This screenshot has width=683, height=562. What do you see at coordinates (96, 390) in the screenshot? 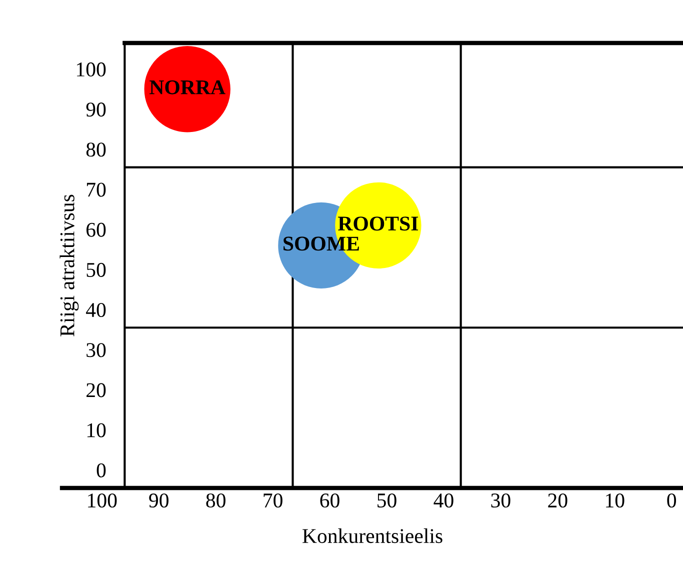
I see `y-tick-label: 20` at bounding box center [96, 390].